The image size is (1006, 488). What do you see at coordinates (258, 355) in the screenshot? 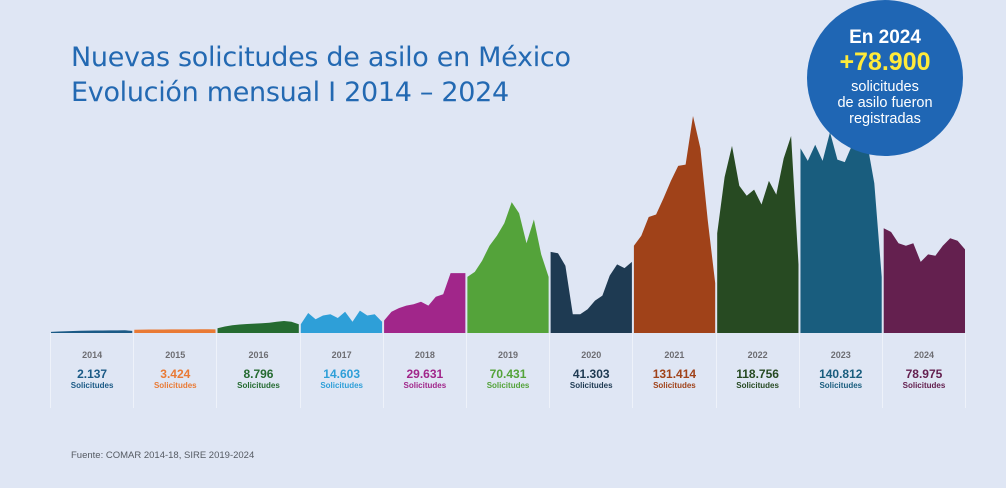
I see `year-label: 2016` at bounding box center [258, 355].